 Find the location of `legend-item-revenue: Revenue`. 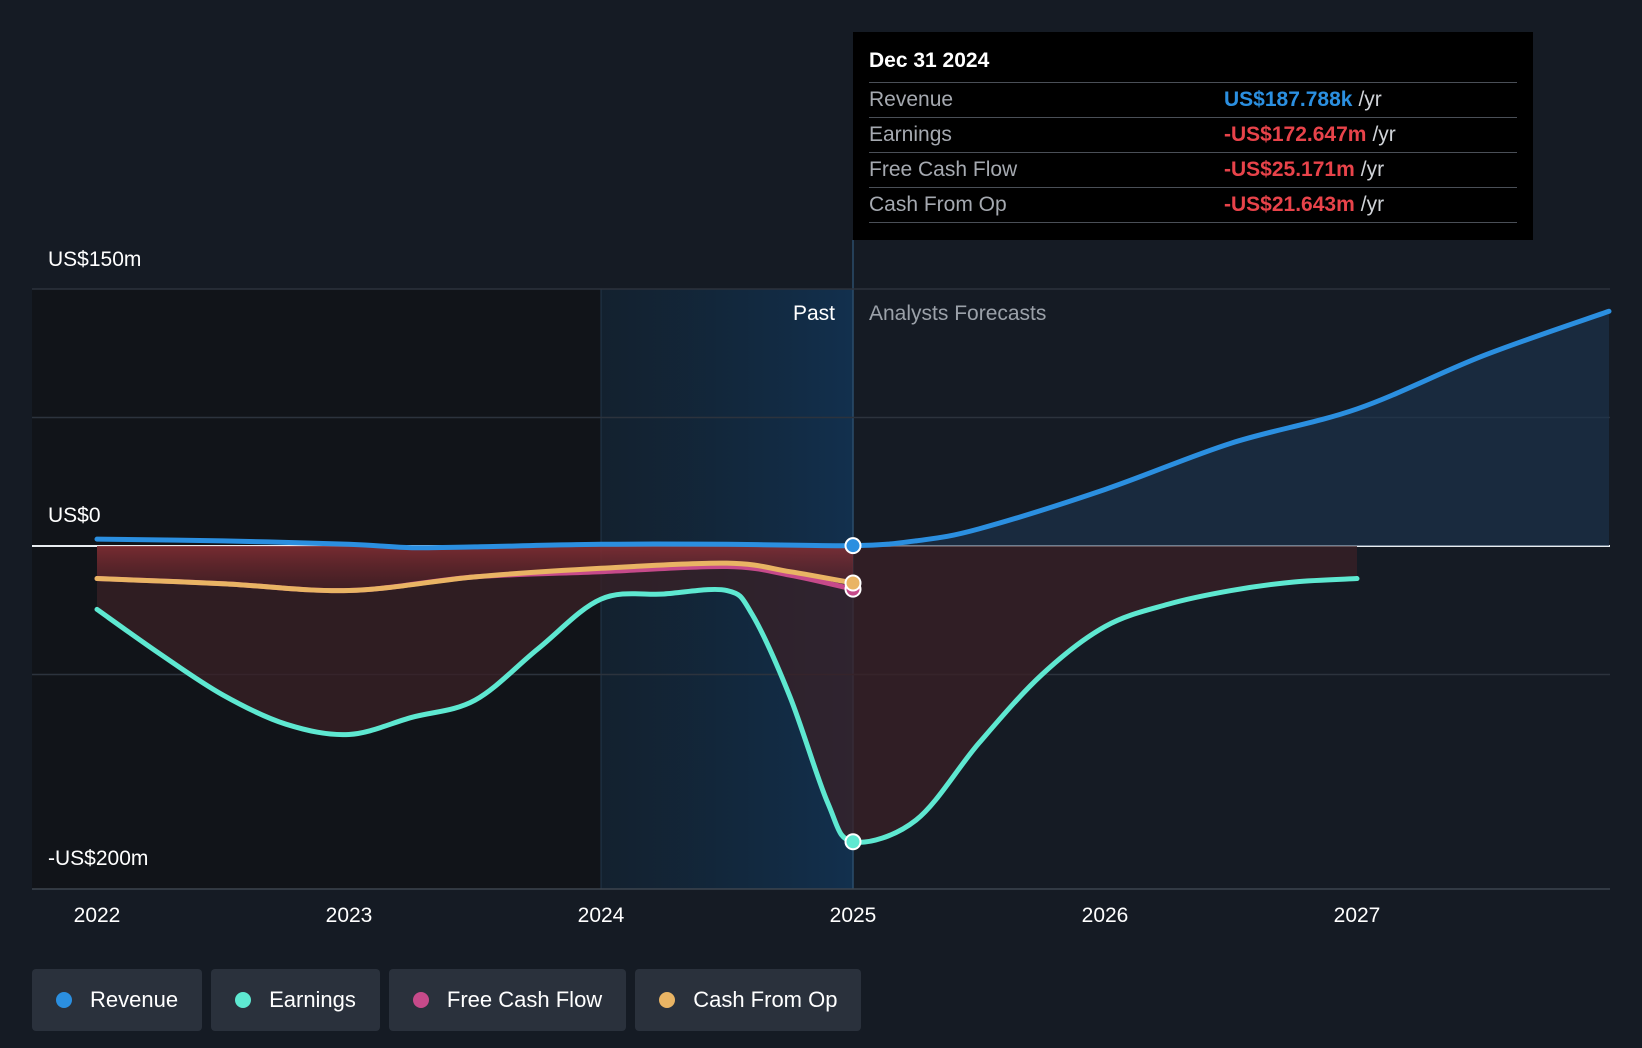

legend-item-revenue: Revenue is located at coordinates (117, 1000).